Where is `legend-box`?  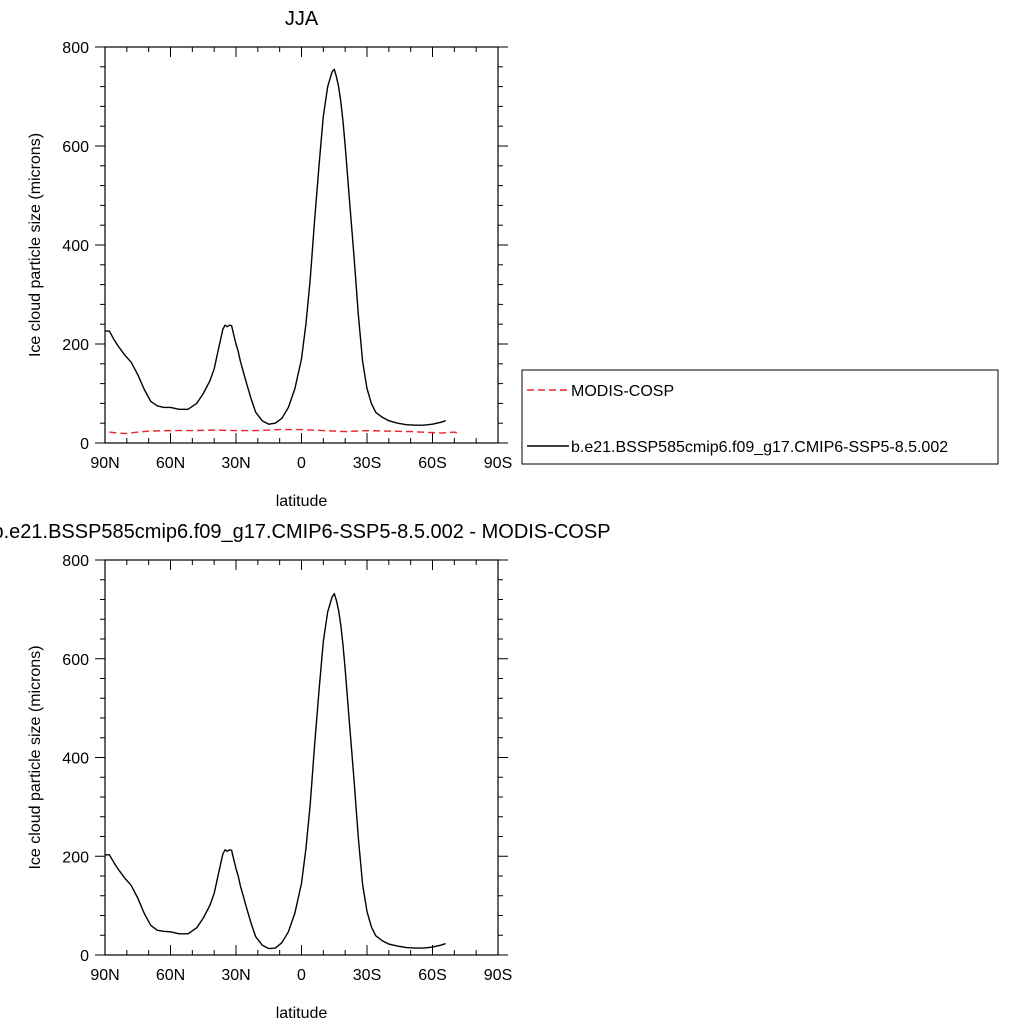
legend-box is located at coordinates (760, 417).